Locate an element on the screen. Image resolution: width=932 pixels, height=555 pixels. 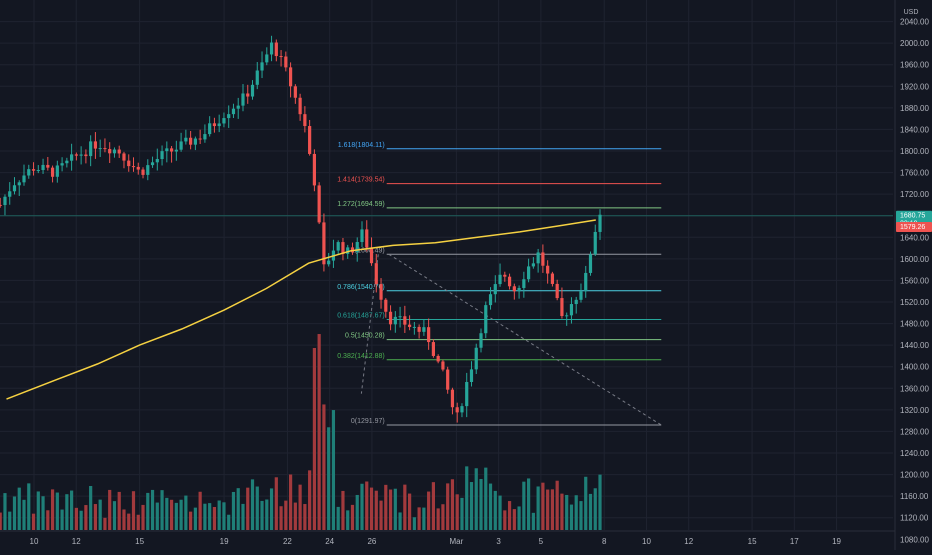
fib-level-label: 0.5(1450.28) is located at coordinates (365, 336).